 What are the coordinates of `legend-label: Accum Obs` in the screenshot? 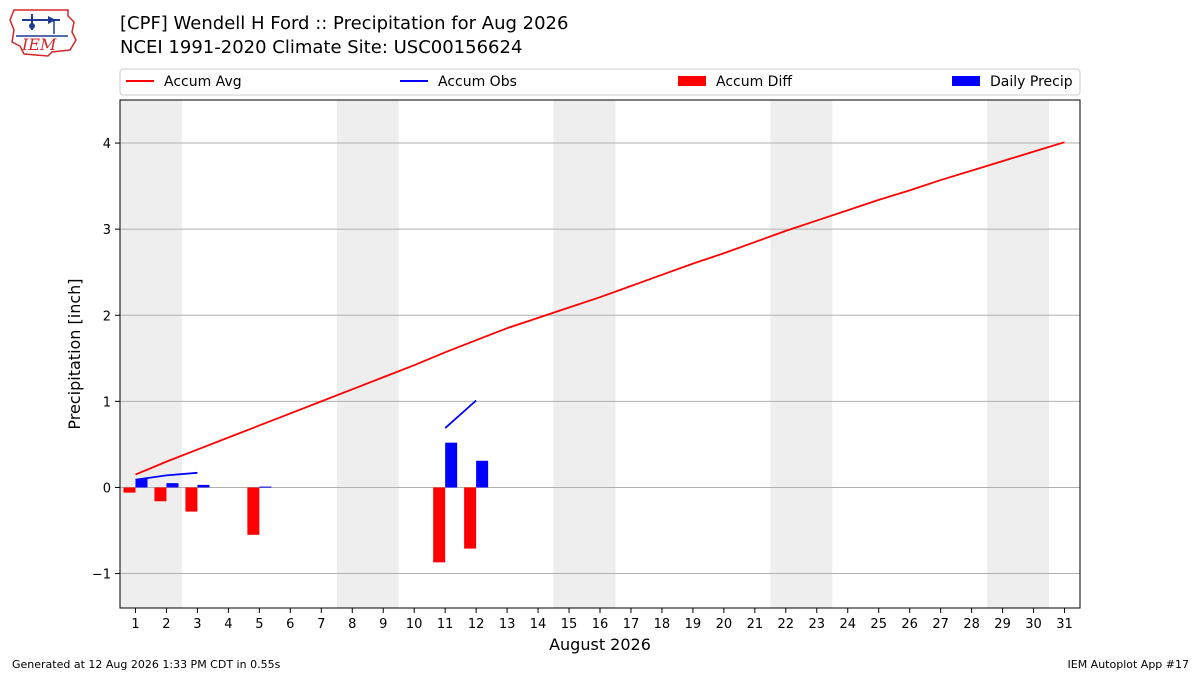 It's located at (477, 82).